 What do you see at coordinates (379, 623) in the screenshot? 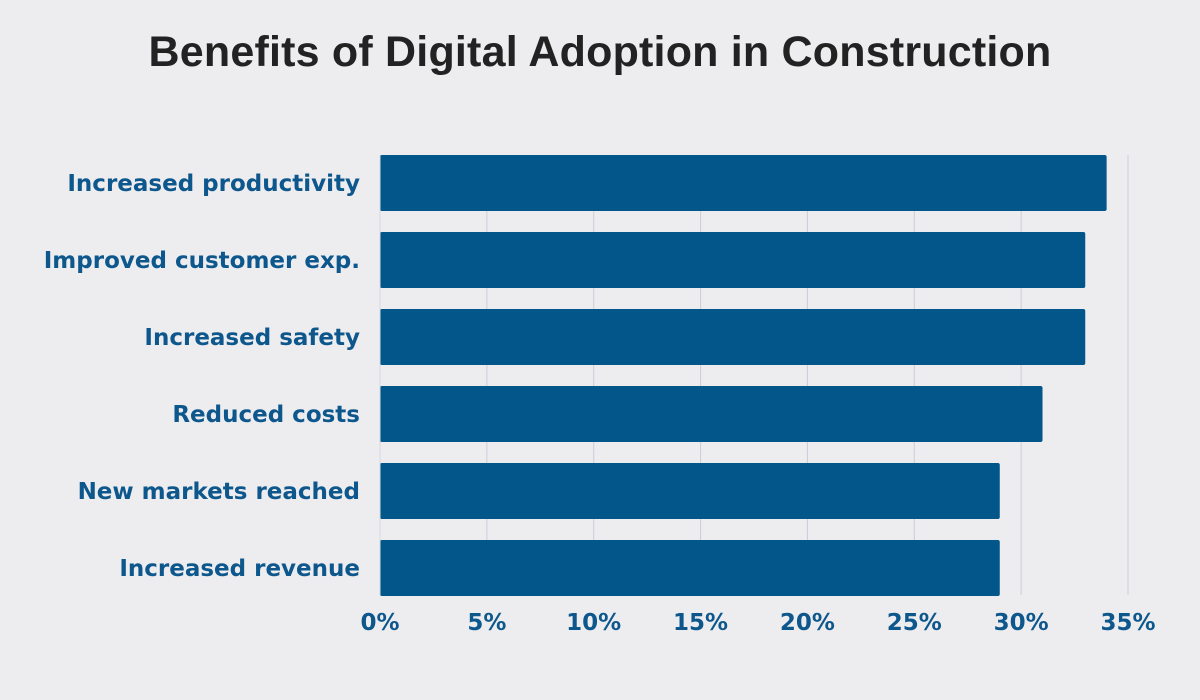
I see `x-tick-label: 0%` at bounding box center [379, 623].